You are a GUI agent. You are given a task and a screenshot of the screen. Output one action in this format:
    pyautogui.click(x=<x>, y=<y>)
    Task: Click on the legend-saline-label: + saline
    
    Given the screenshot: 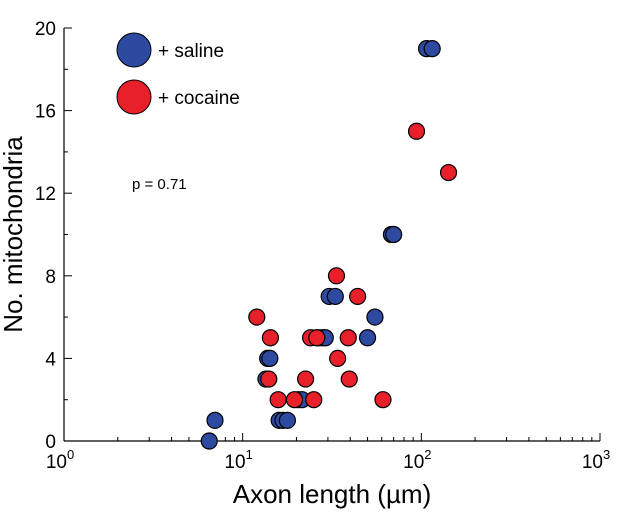 What is the action you would take?
    pyautogui.click(x=191, y=51)
    